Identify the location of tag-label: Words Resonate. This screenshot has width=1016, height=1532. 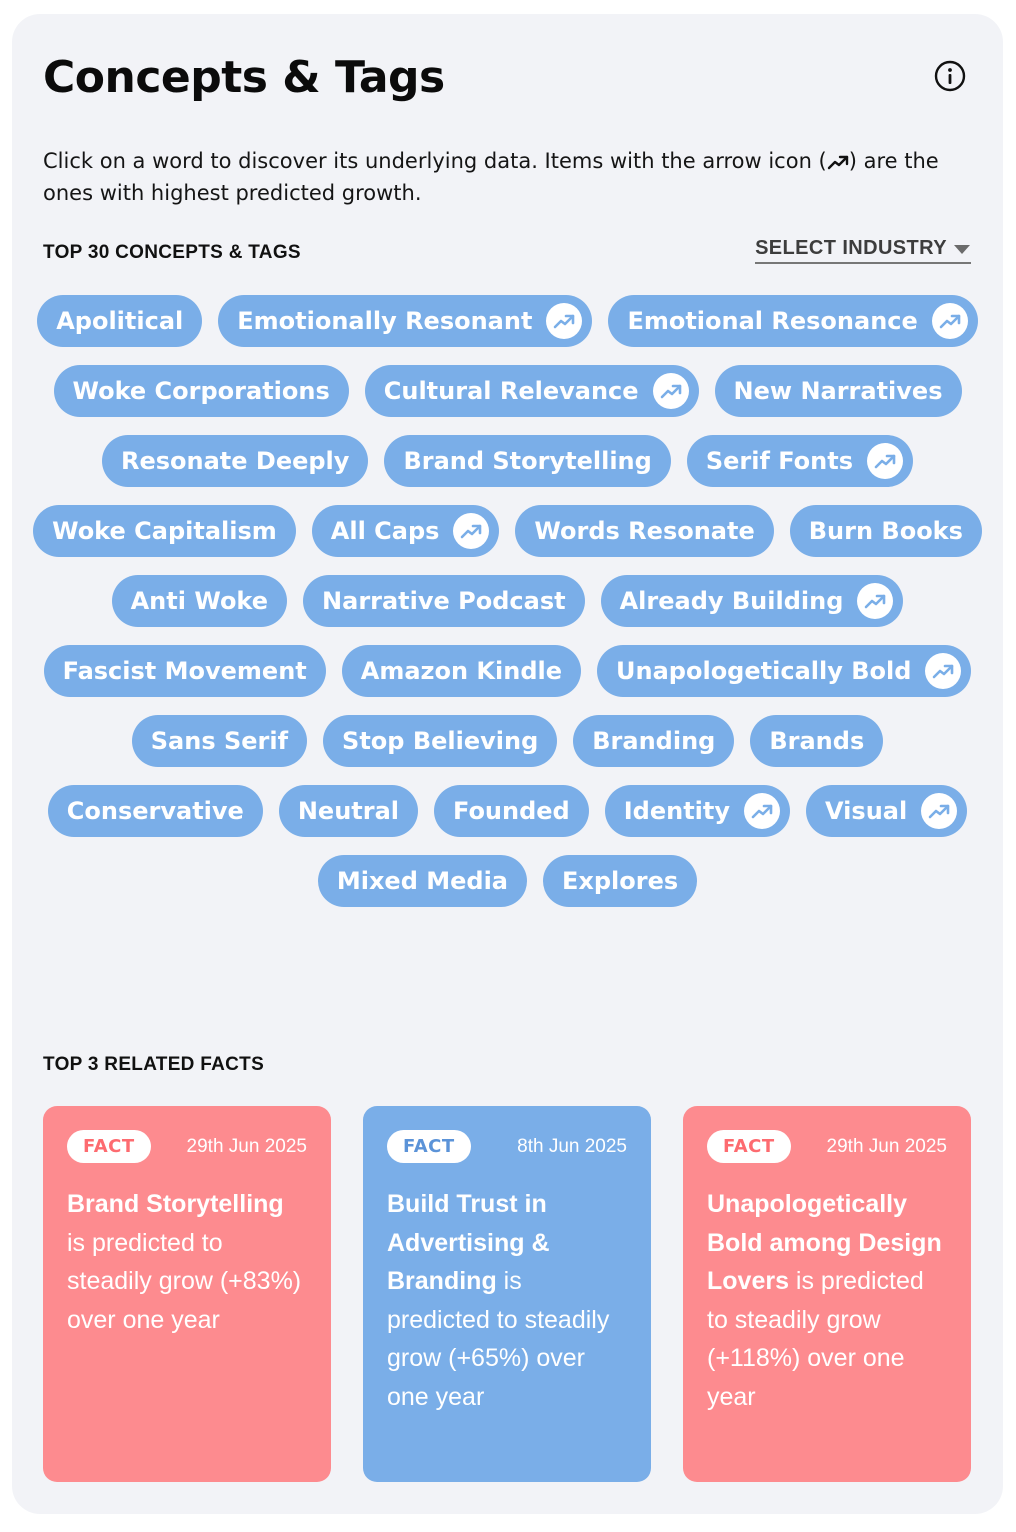
(644, 531).